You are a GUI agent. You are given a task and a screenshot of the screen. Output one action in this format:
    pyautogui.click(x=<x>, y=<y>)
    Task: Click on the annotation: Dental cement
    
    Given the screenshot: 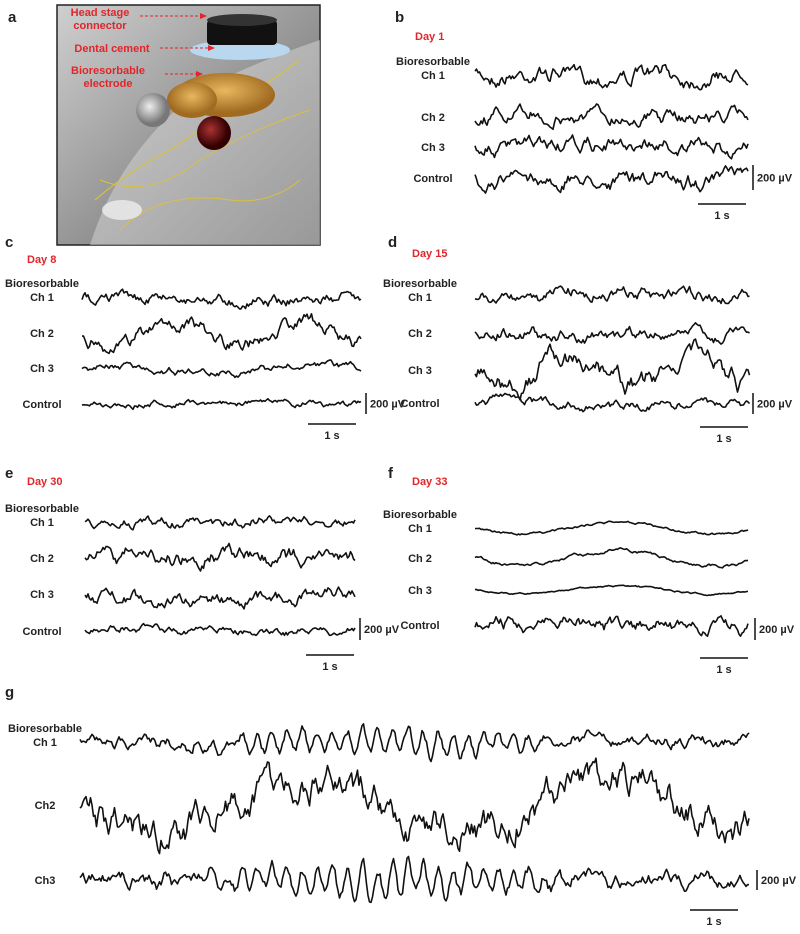 What is the action you would take?
    pyautogui.click(x=112, y=49)
    